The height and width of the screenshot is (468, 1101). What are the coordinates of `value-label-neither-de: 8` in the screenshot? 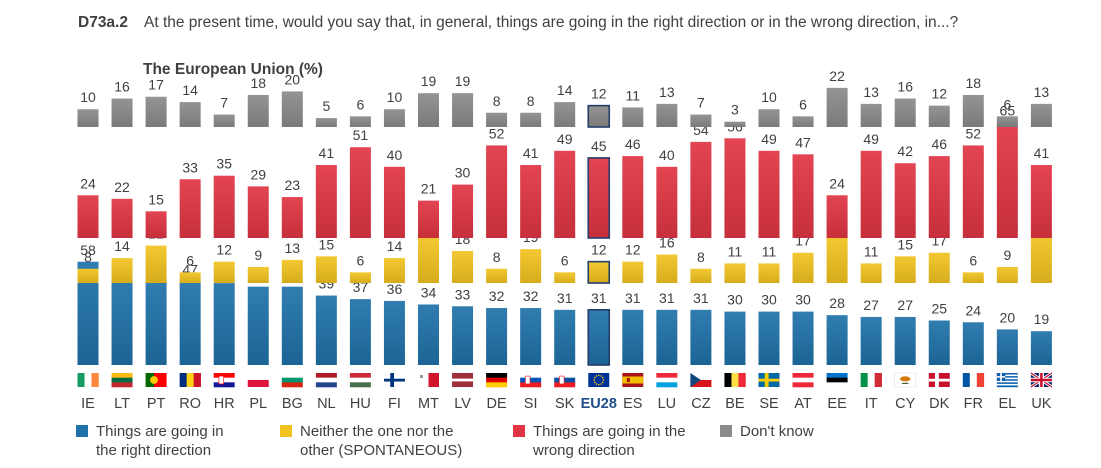 It's located at (497, 257).